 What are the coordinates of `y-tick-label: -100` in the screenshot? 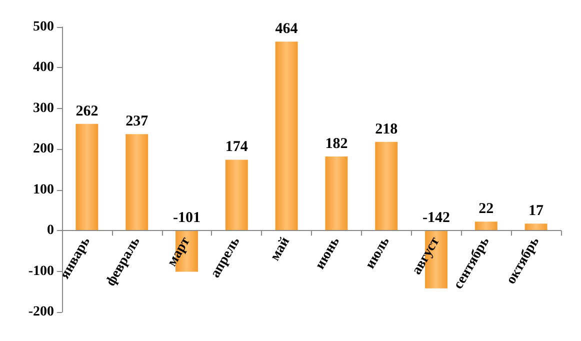 It's located at (41, 271).